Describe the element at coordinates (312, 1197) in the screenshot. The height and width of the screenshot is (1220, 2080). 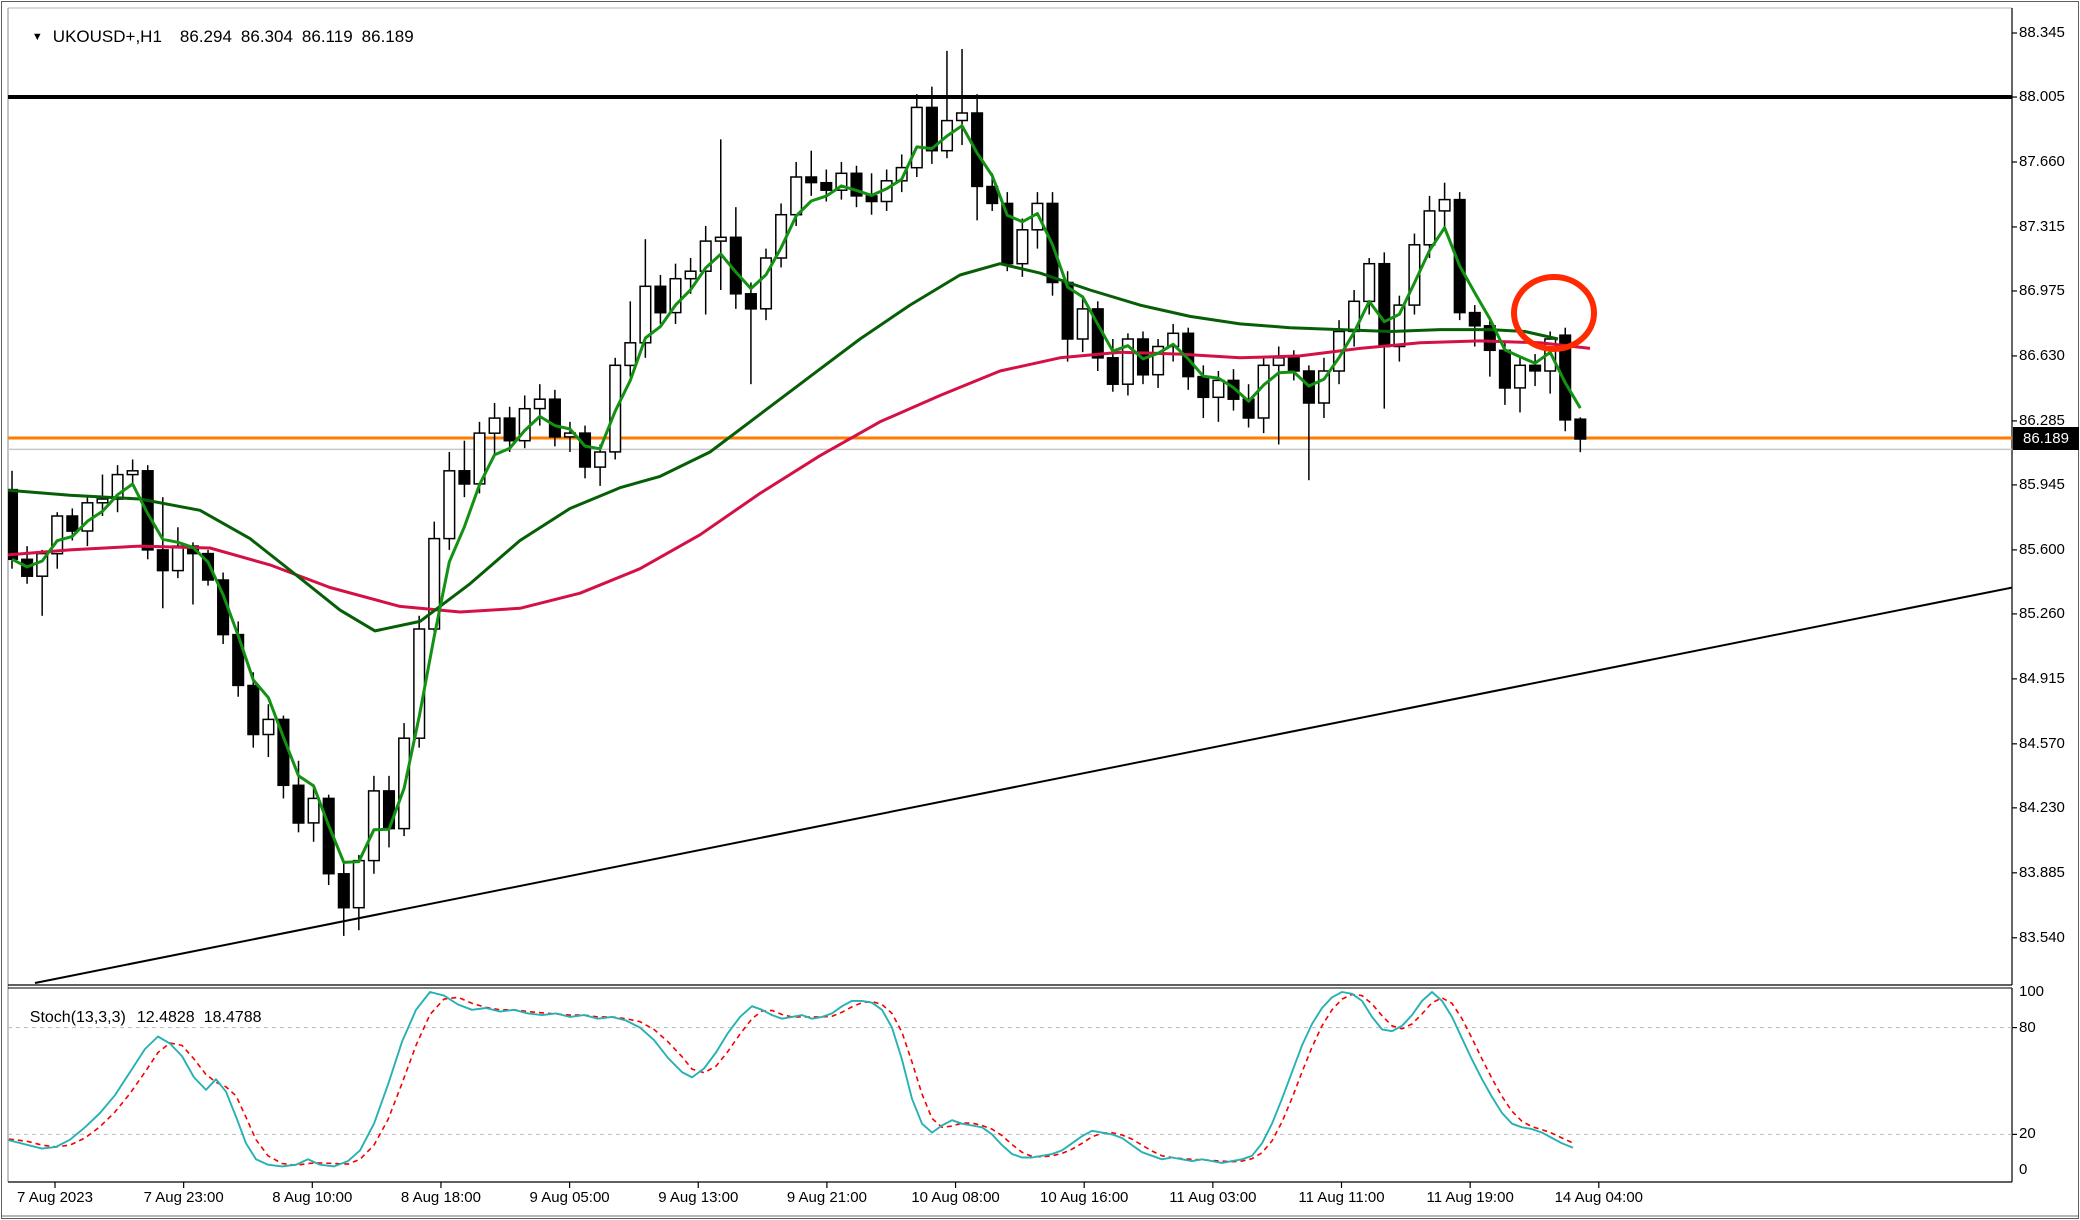
I see `time-axis-label: 8 Aug 10:00` at that location.